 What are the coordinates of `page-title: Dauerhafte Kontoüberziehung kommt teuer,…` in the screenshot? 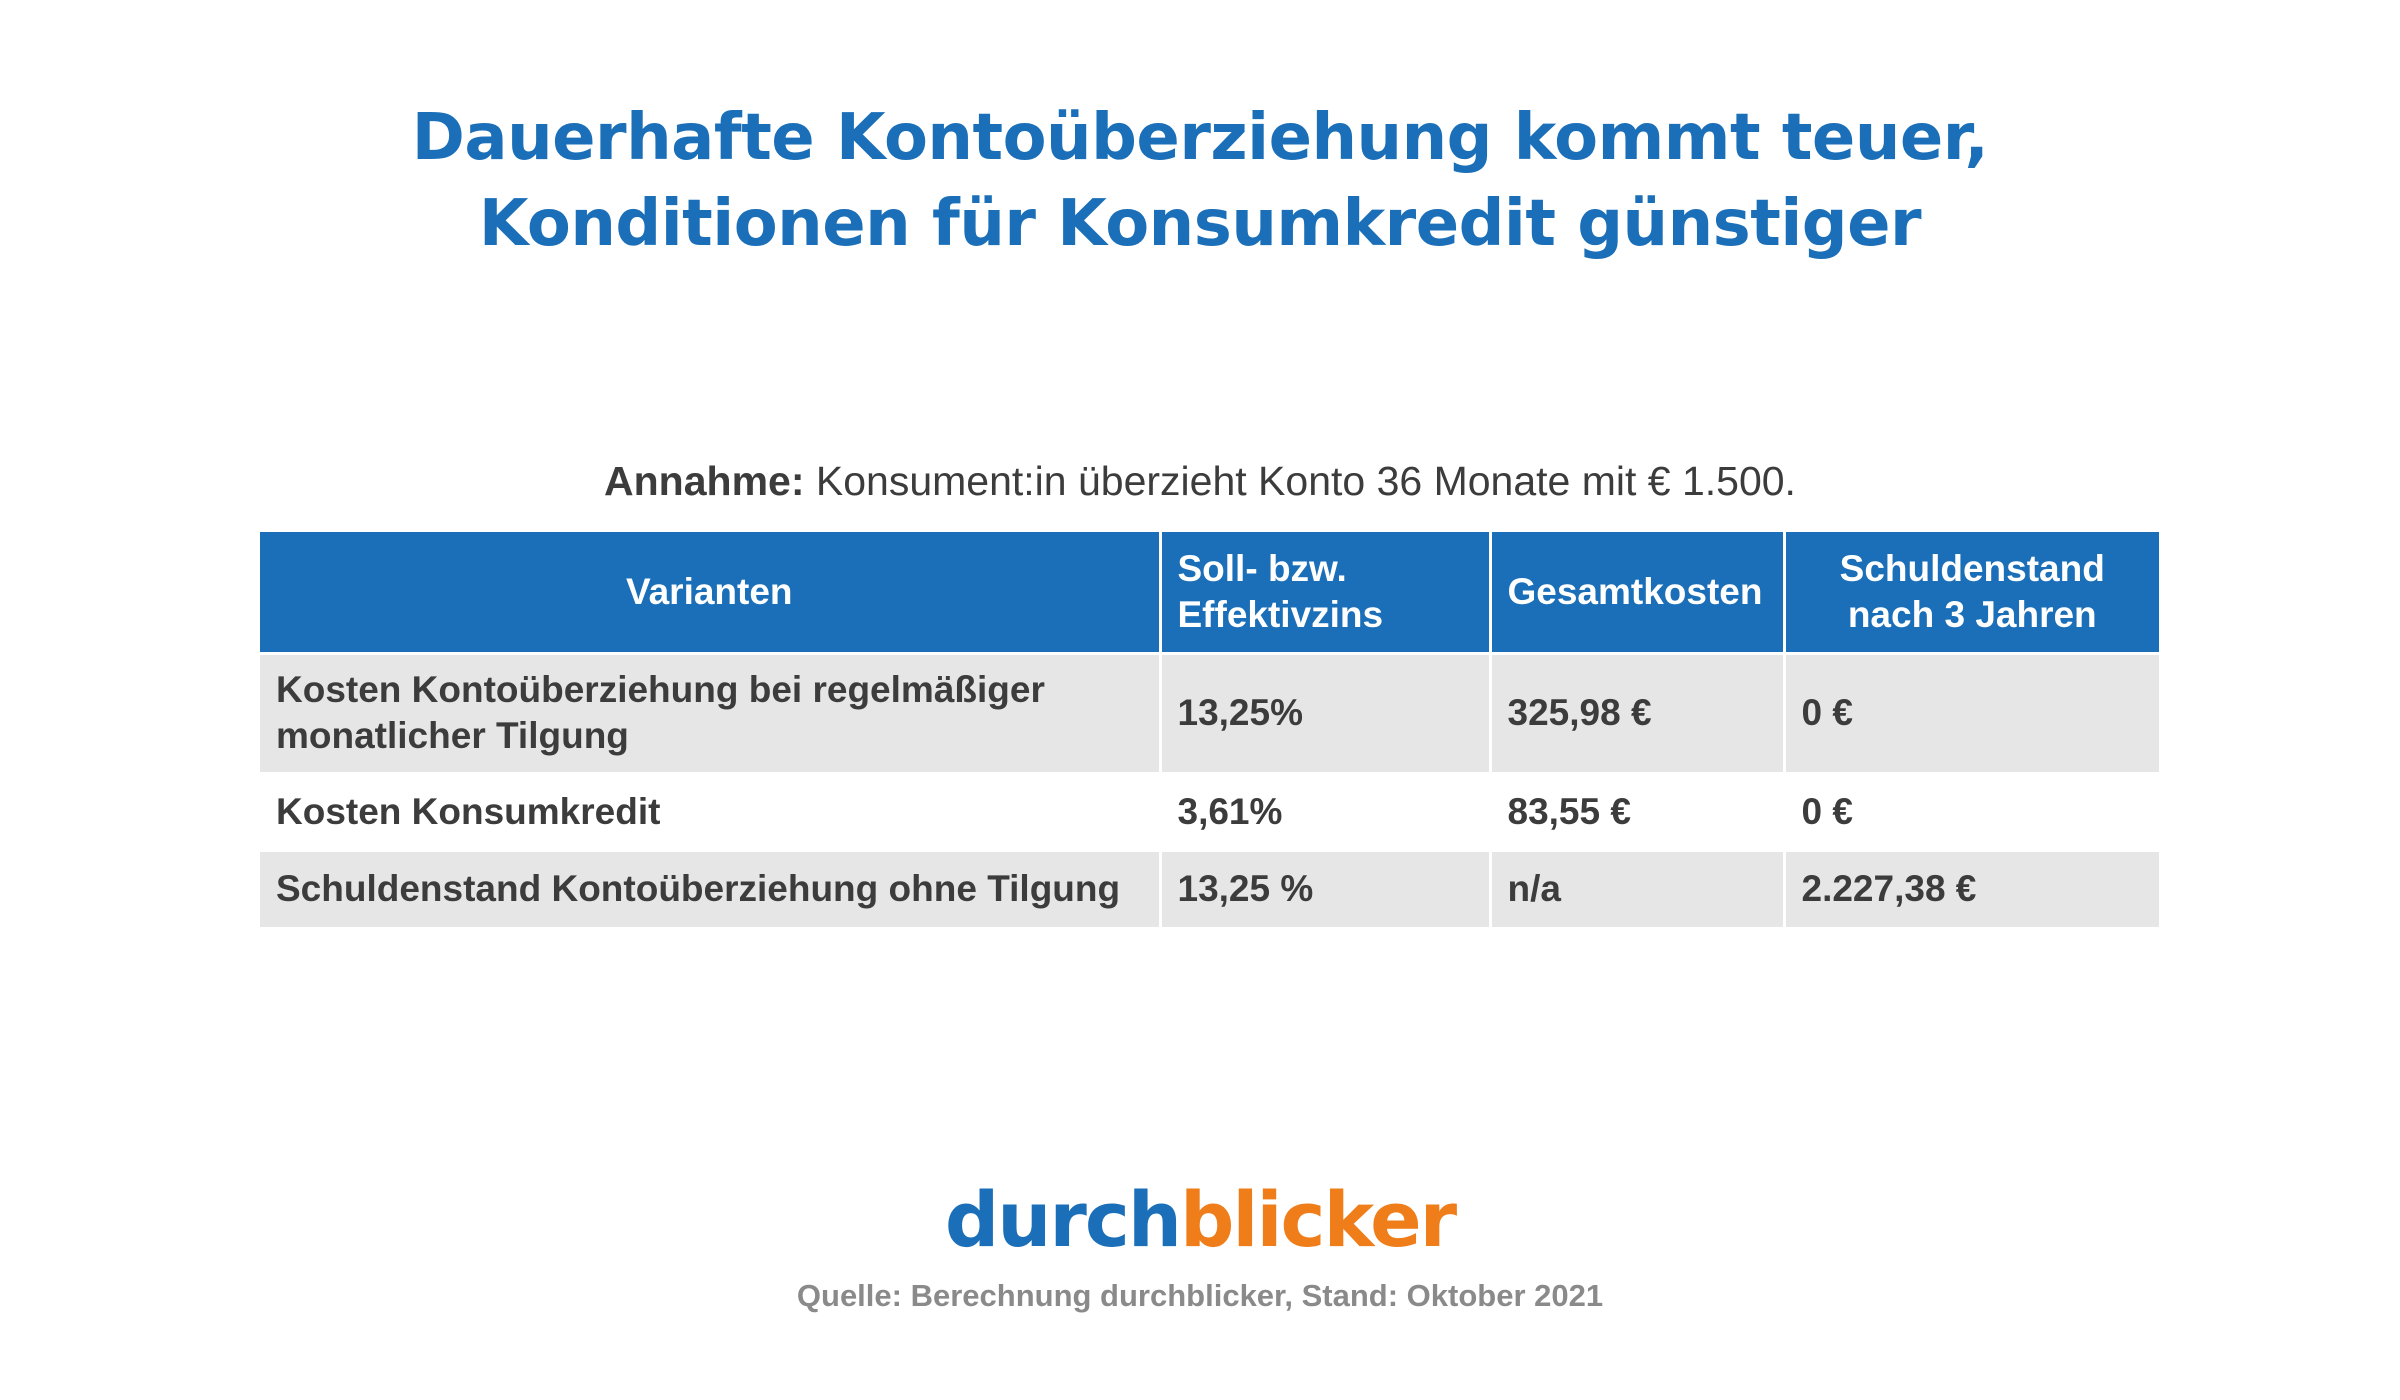 It's located at (1200, 181).